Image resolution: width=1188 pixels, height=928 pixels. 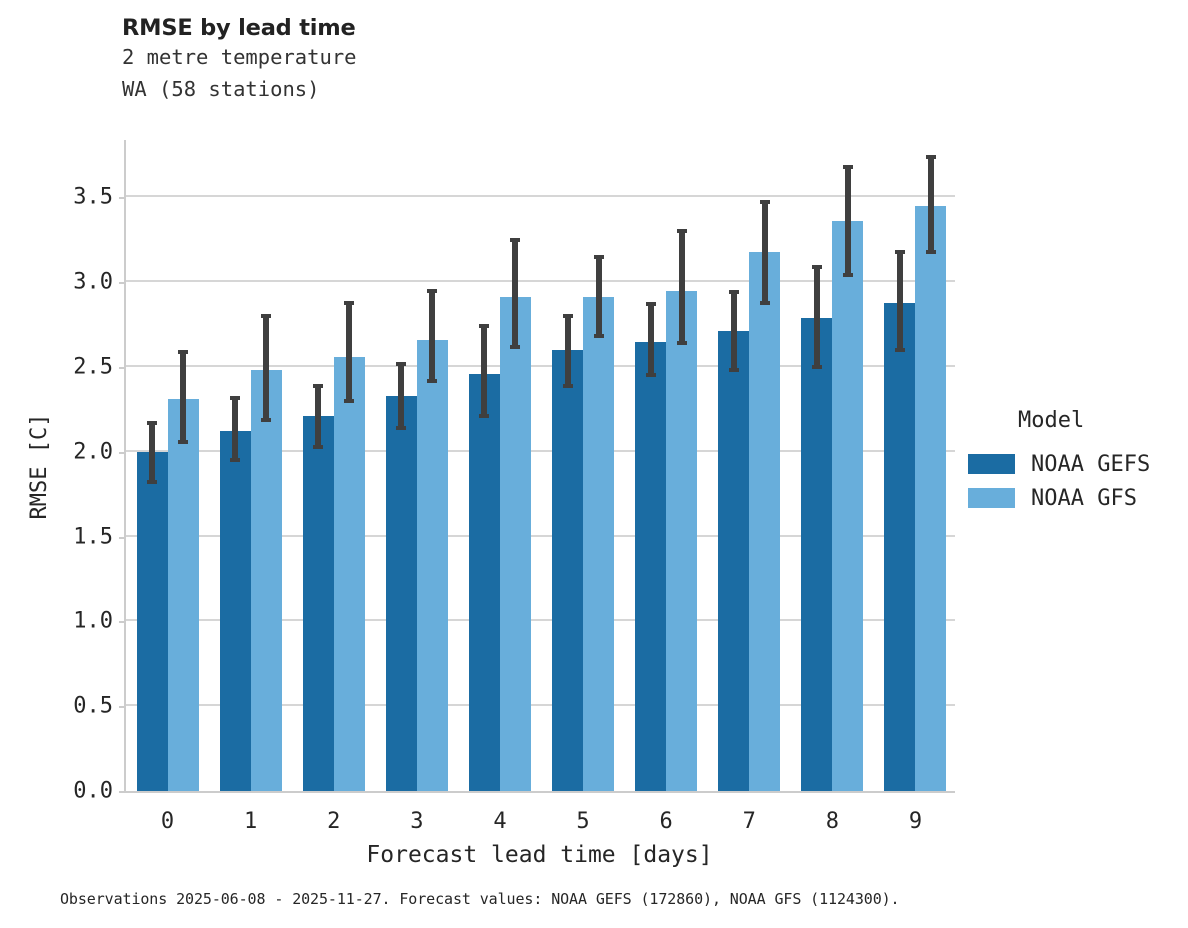 What do you see at coordinates (539, 855) in the screenshot?
I see `x-axis-label: Forecast lead time [days]` at bounding box center [539, 855].